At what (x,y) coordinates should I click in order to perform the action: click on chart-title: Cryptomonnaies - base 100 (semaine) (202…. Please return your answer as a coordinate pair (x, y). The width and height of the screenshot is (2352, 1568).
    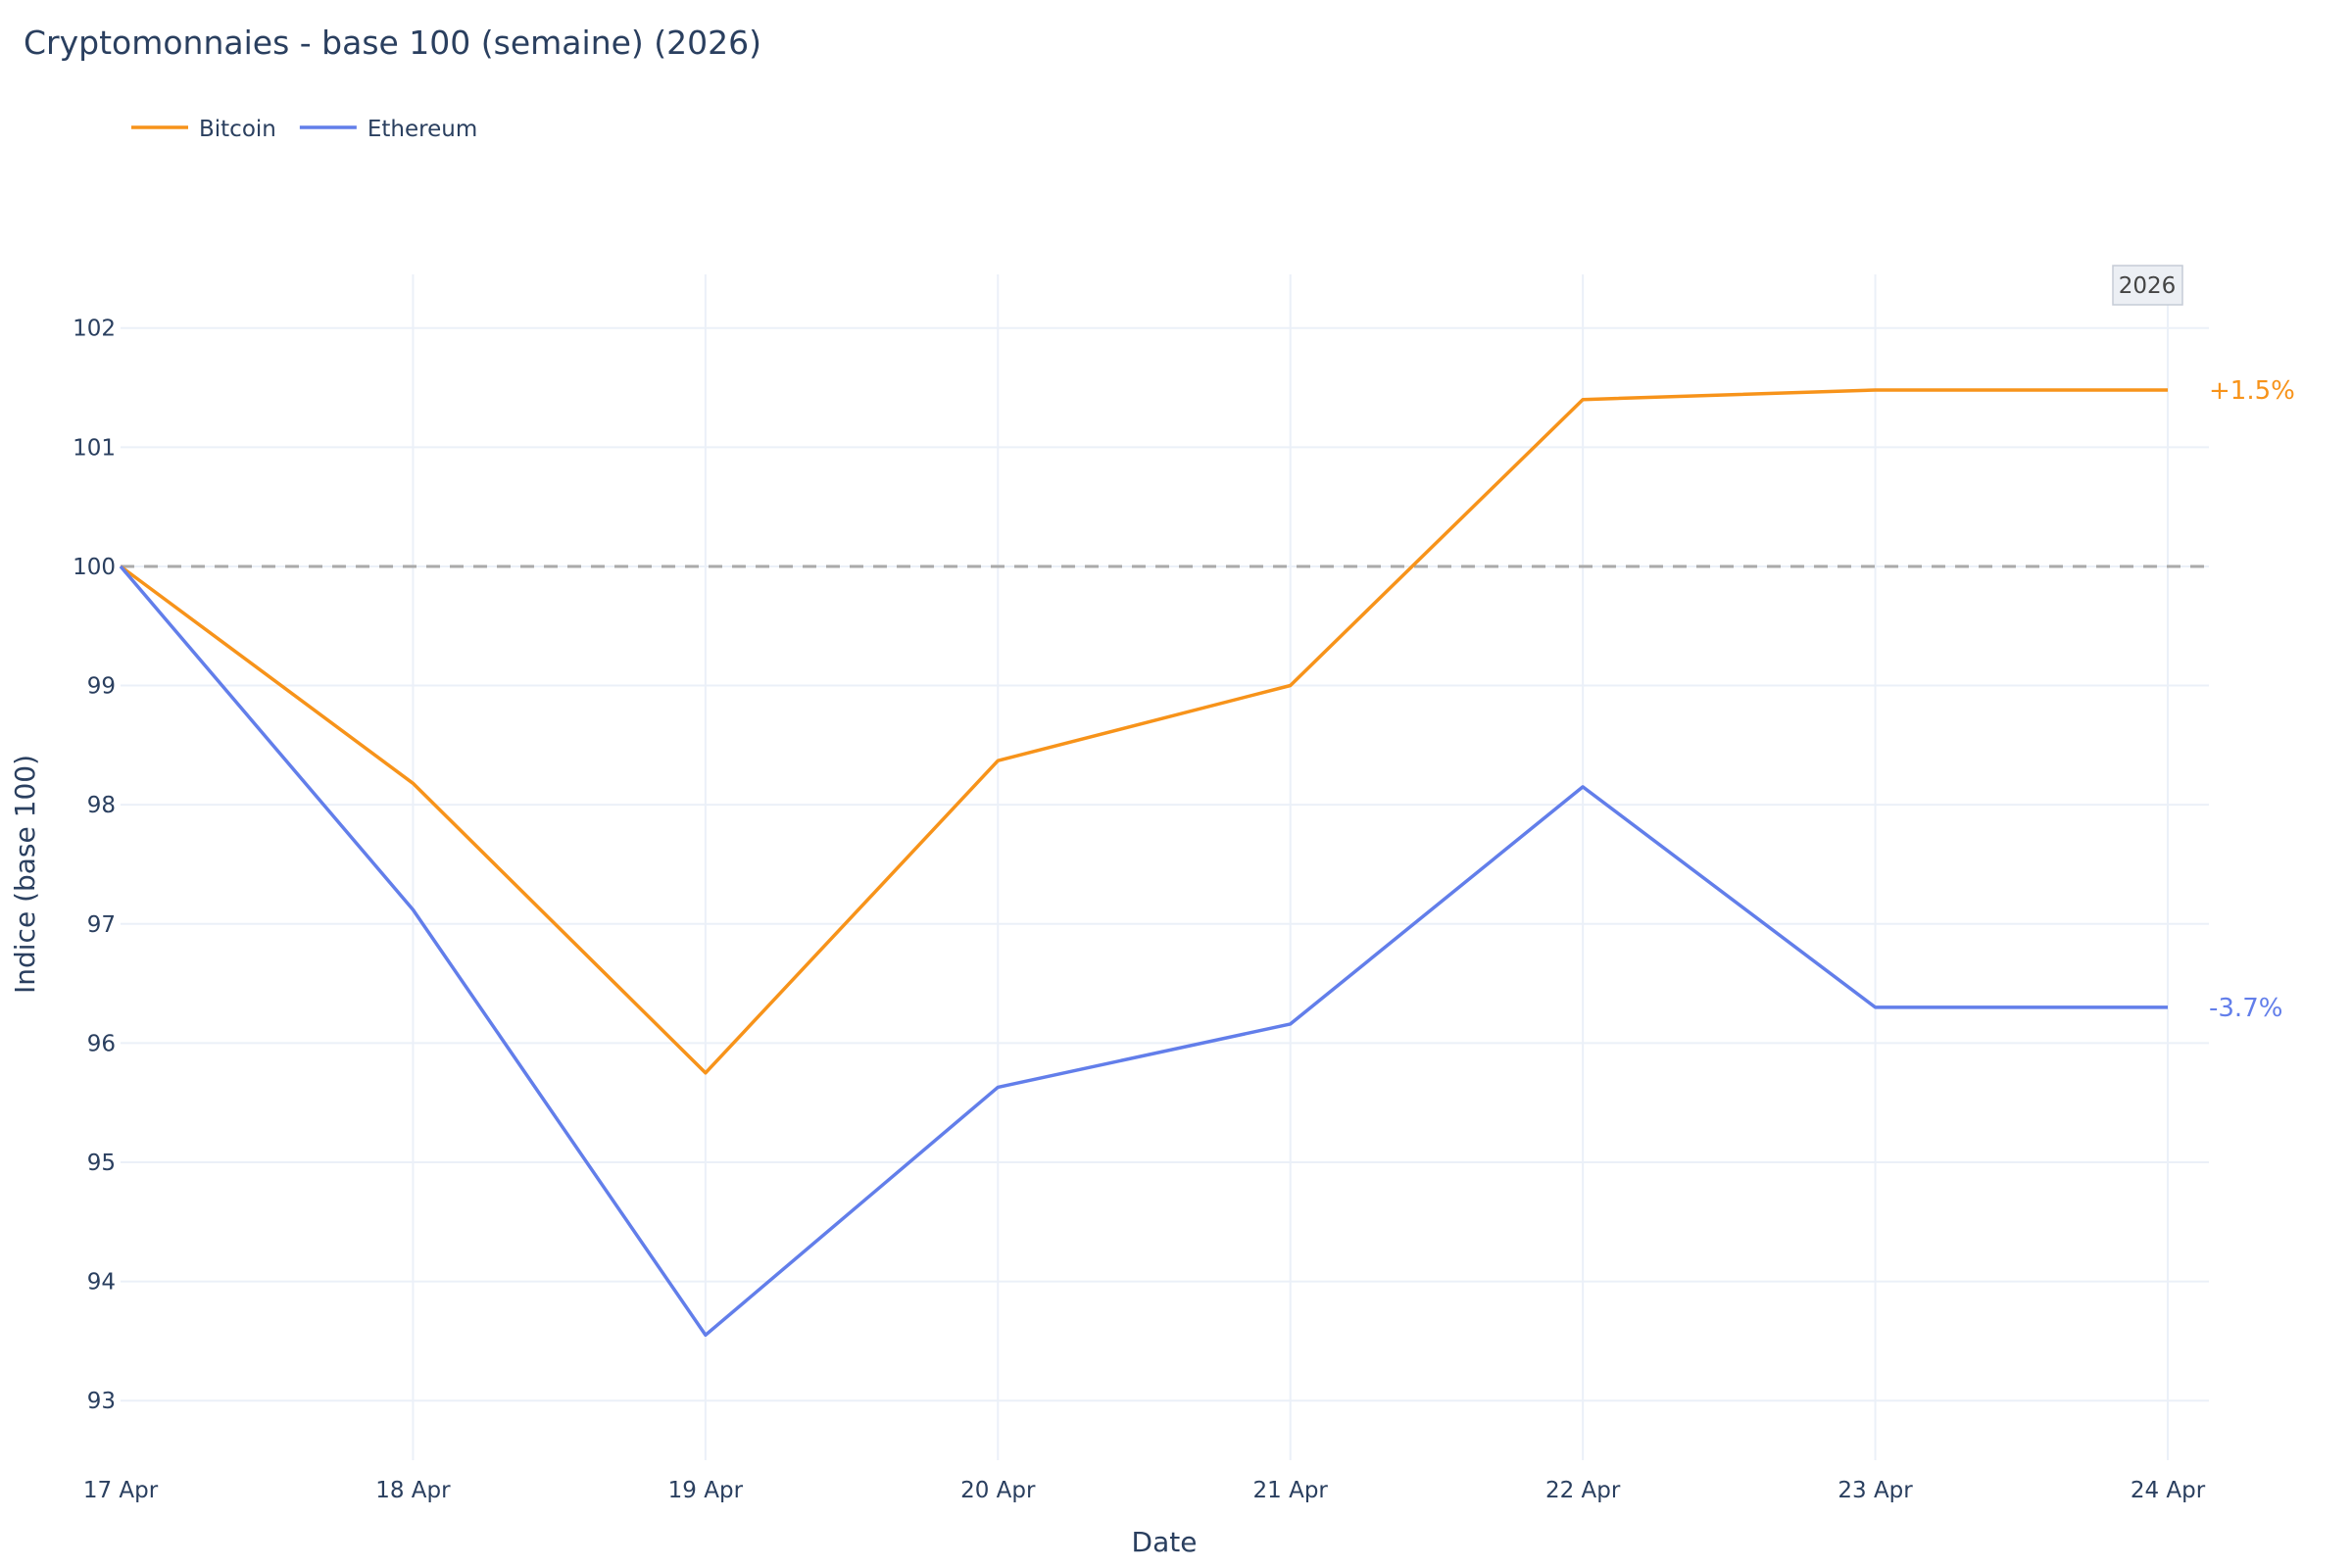
    Looking at the image, I should click on (392, 43).